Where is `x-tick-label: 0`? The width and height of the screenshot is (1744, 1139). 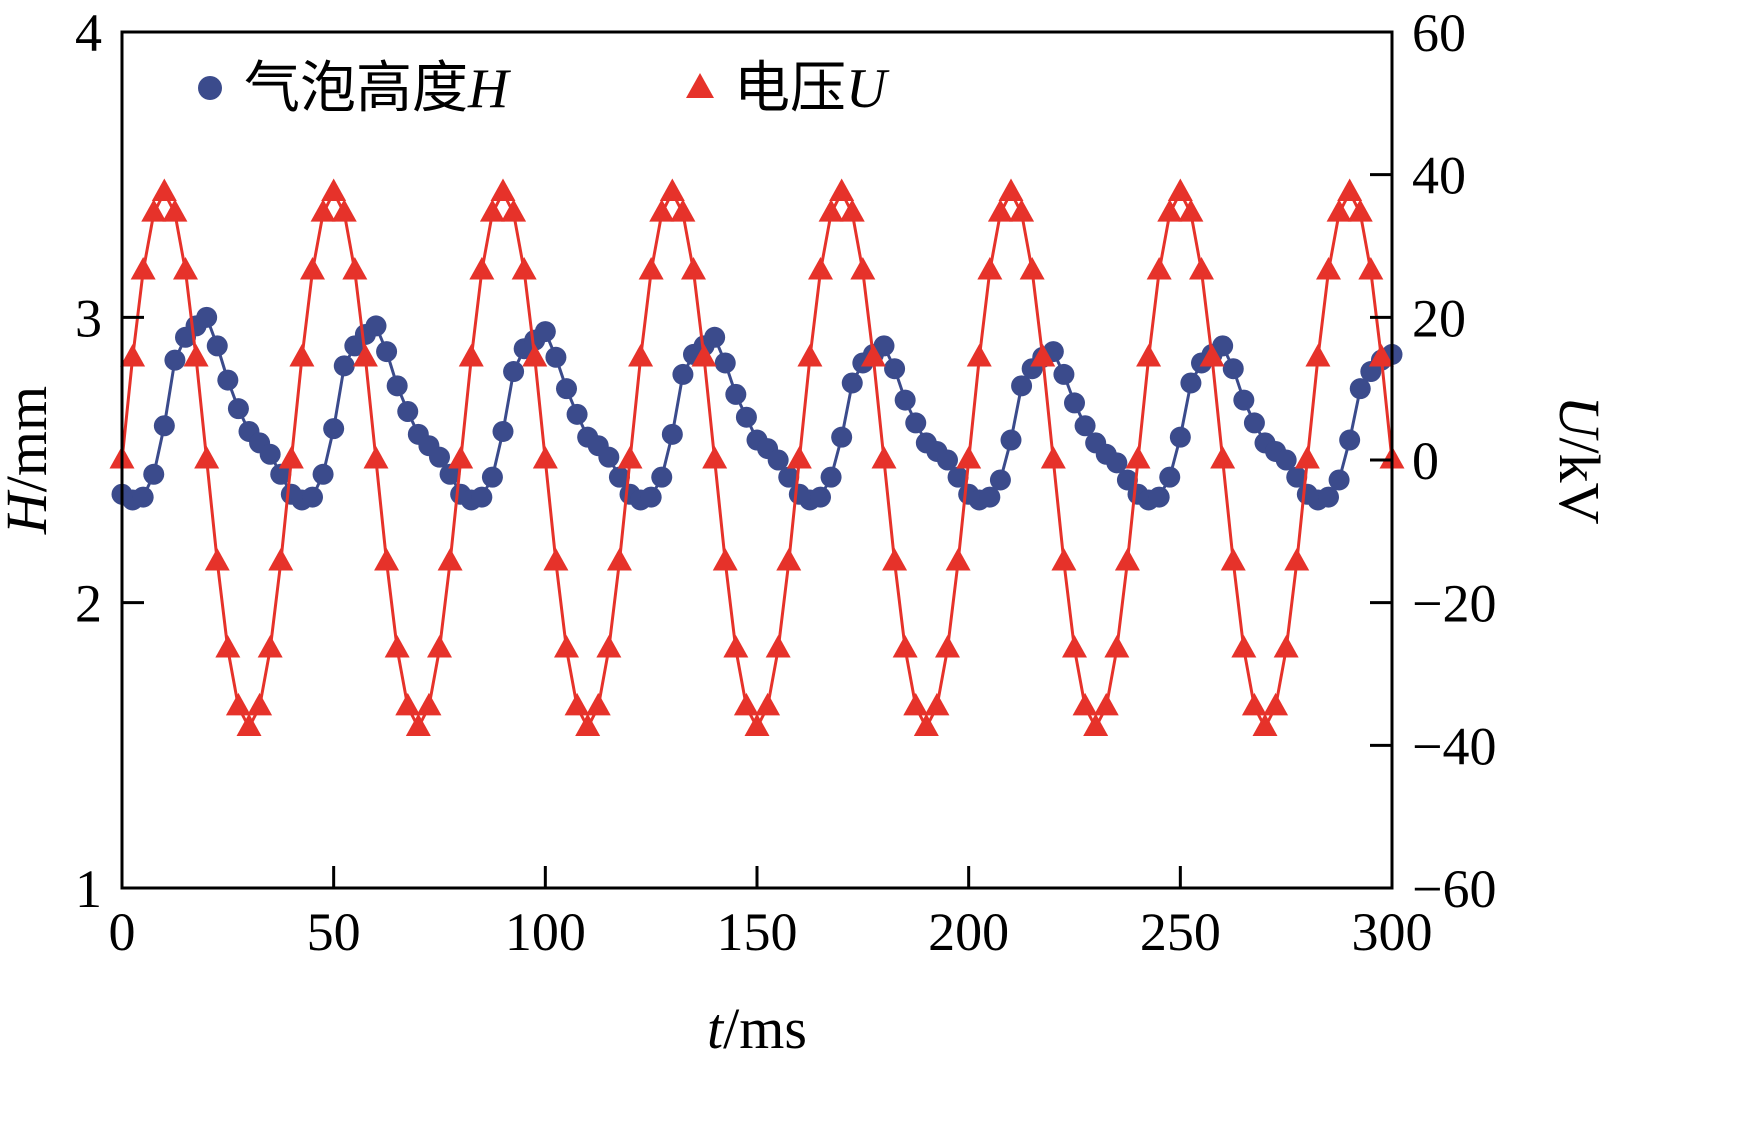 x-tick-label: 0 is located at coordinates (122, 932).